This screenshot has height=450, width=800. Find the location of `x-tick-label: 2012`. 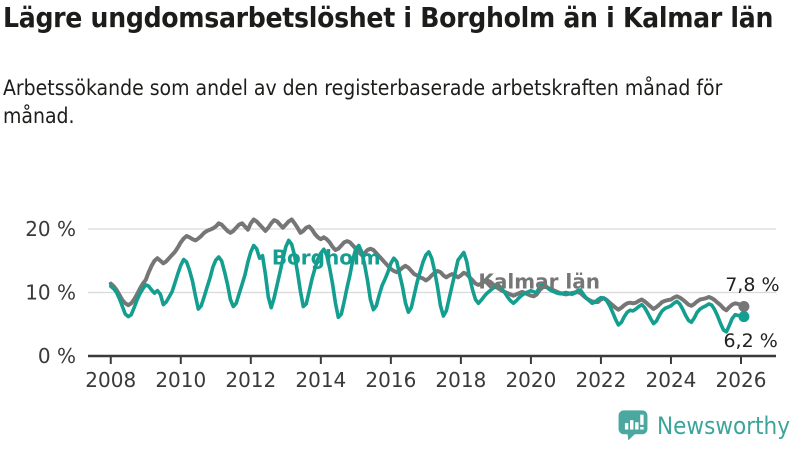

x-tick-label: 2012 is located at coordinates (250, 380).